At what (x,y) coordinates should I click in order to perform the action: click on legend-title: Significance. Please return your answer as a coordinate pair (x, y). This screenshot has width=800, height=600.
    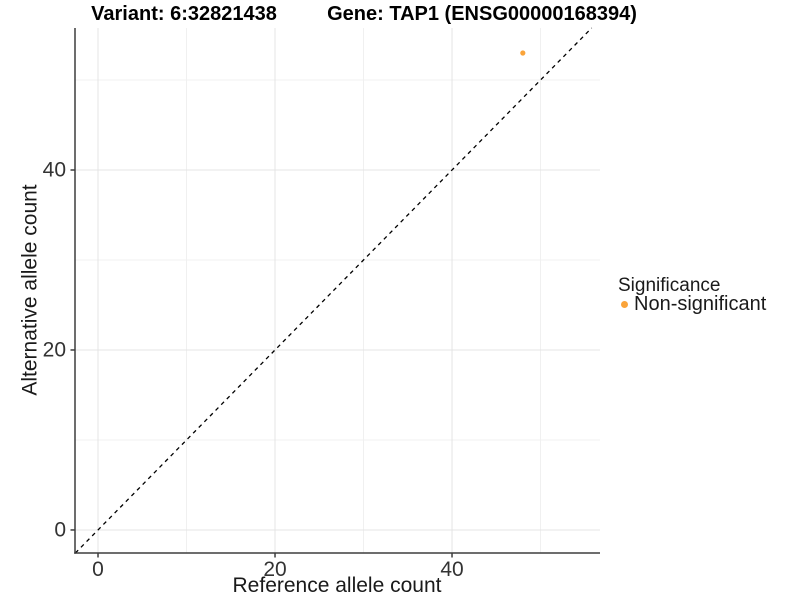
    Looking at the image, I should click on (669, 285).